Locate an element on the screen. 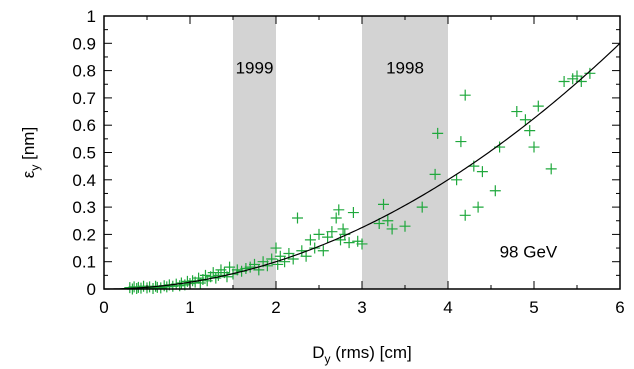  x-axis-label-sub: y is located at coordinates (328, 359).